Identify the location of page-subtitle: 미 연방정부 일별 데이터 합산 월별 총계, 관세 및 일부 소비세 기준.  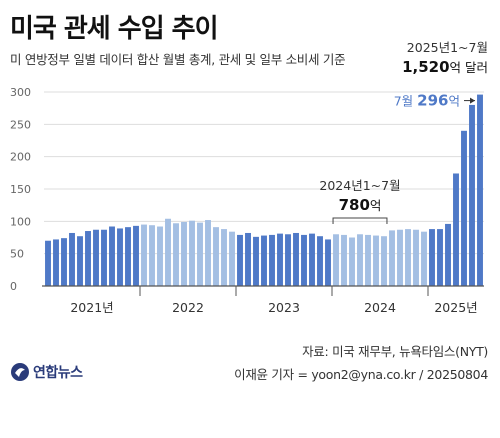
(178, 59).